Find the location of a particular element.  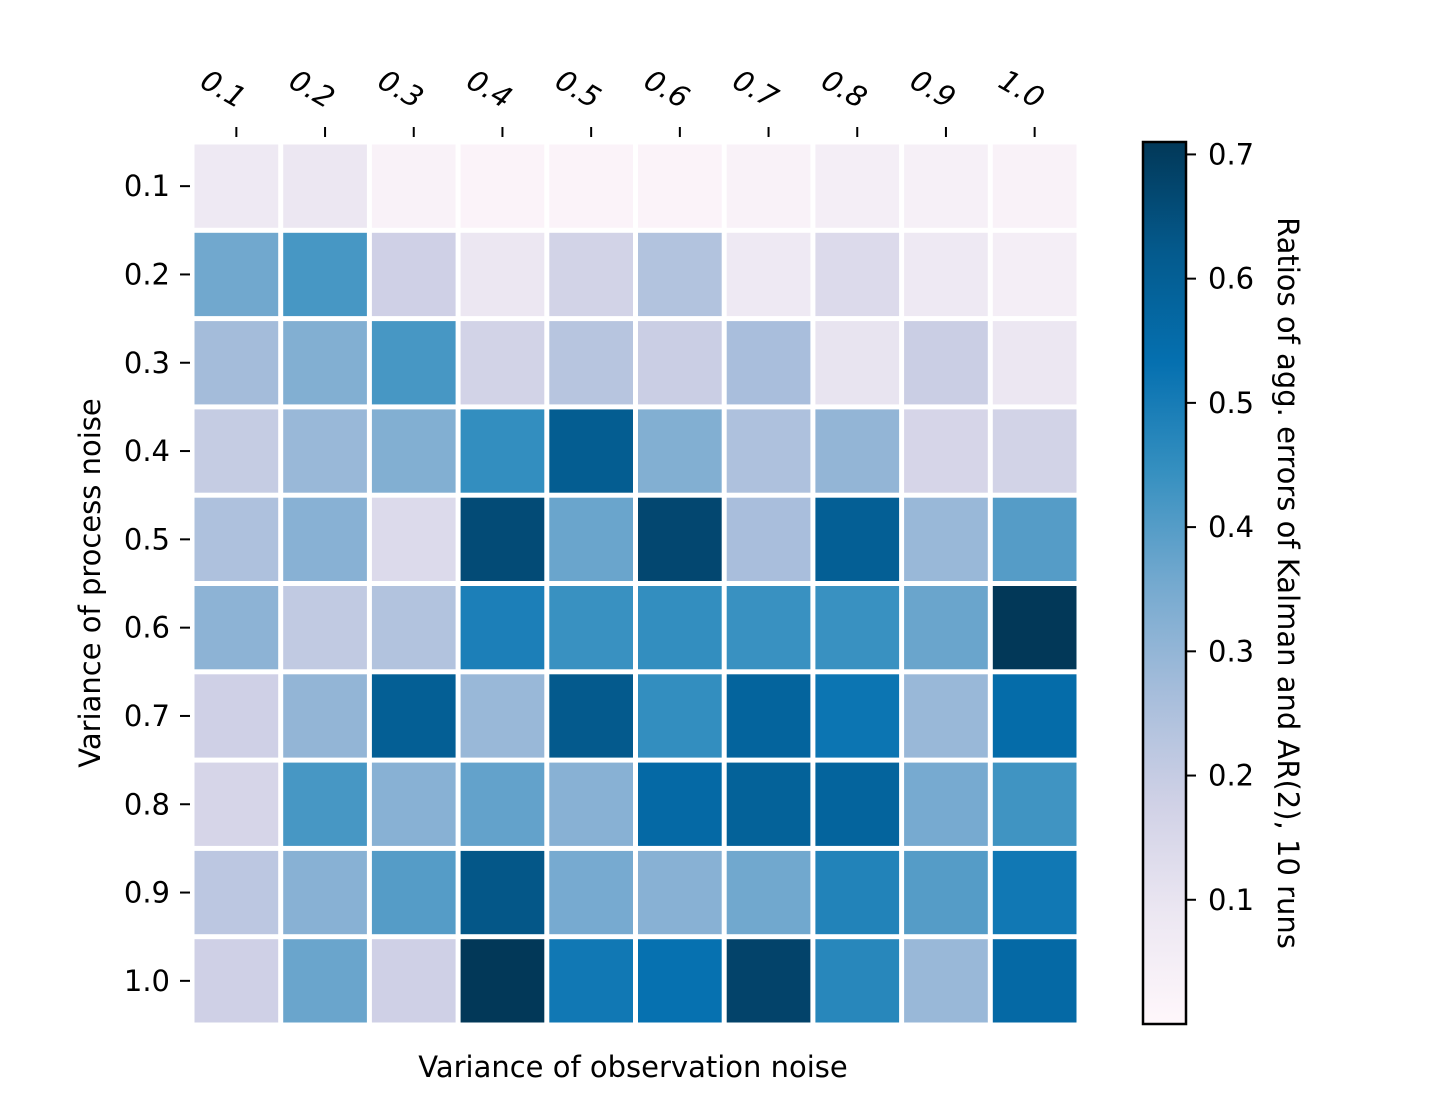

colorbar-tick-label: 0.2 is located at coordinates (1231, 776).